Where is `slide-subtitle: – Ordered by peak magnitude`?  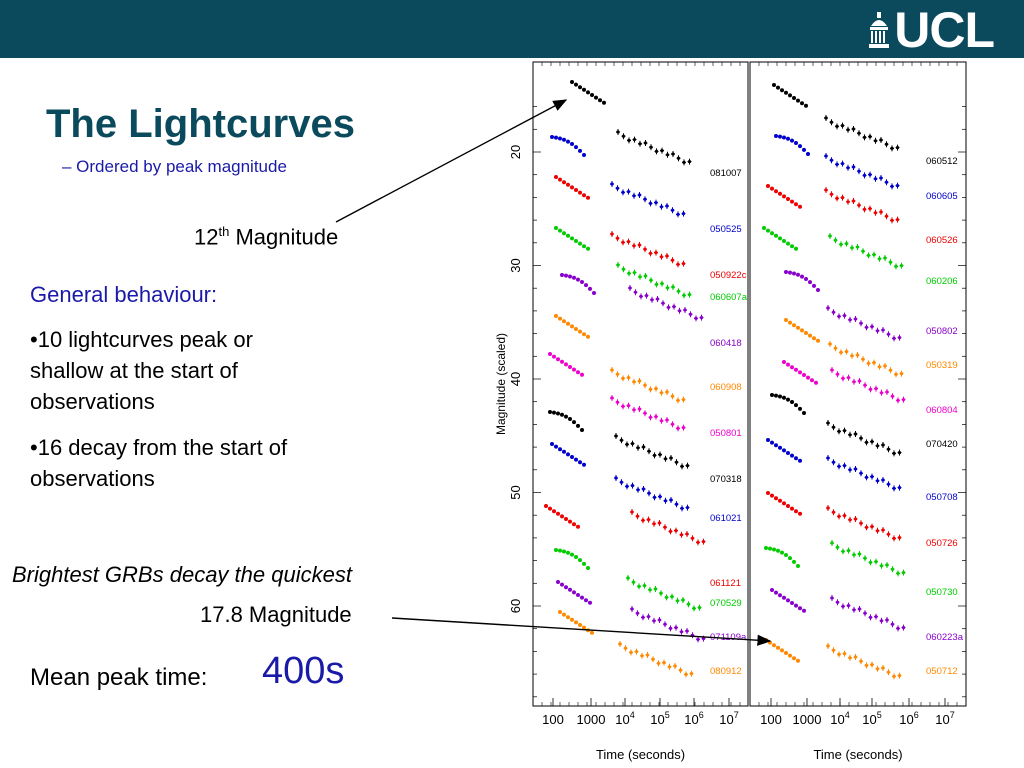 slide-subtitle: – Ordered by peak magnitude is located at coordinates (174, 166).